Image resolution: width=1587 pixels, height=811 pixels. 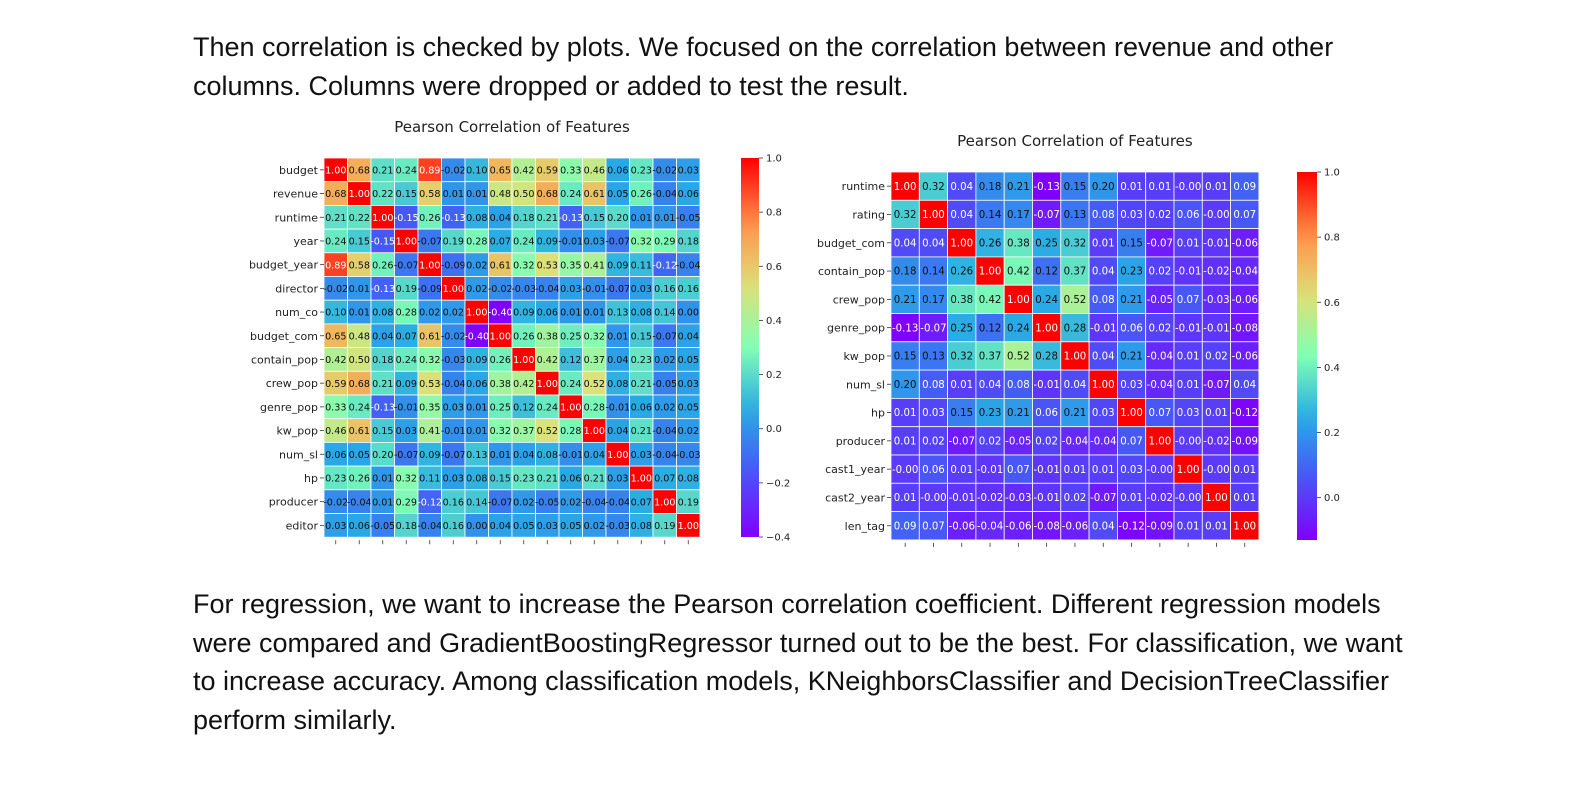 What do you see at coordinates (500, 313) in the screenshot?
I see `cell-value-label: -0.40` at bounding box center [500, 313].